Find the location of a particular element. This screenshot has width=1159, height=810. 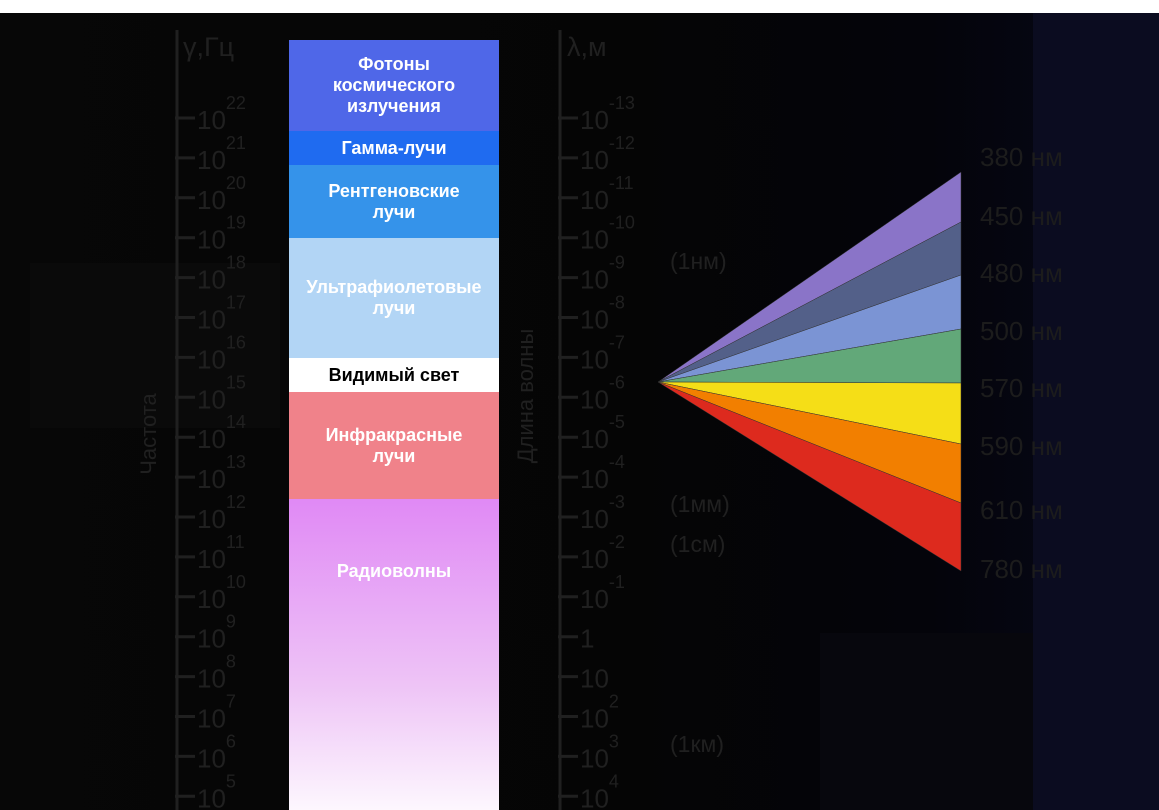

frequency-tick-label: 10⁷ is located at coordinates (216, 713).